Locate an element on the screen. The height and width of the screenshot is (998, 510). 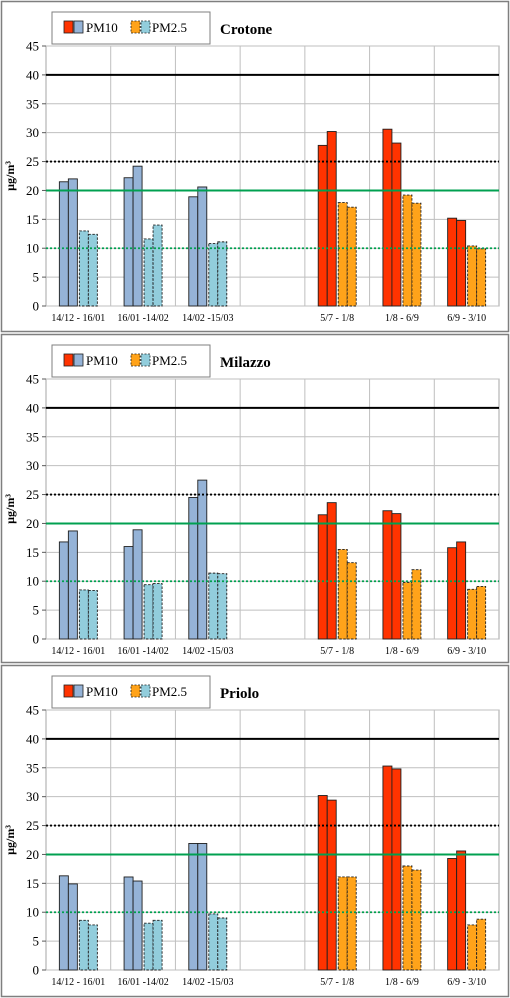
x-tick-label: 14/02 -15/03 is located at coordinates (207, 318).